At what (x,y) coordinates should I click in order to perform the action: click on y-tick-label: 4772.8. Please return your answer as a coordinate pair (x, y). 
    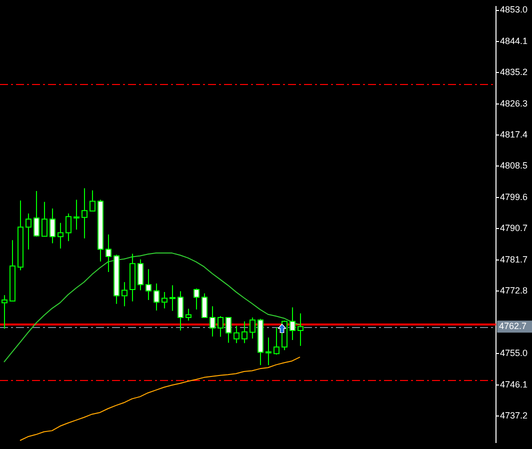
    Looking at the image, I should click on (514, 291).